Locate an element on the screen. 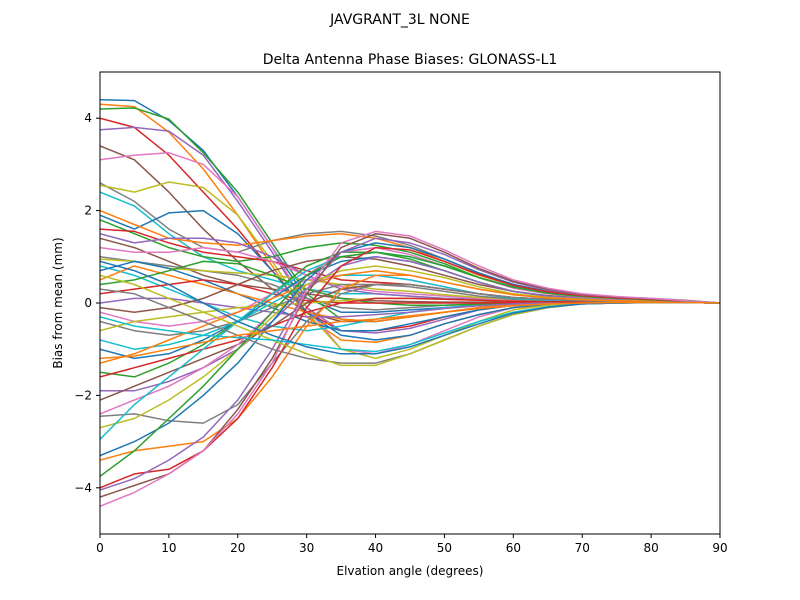 The height and width of the screenshot is (600, 800). y-tick-label: 4 is located at coordinates (88, 118).